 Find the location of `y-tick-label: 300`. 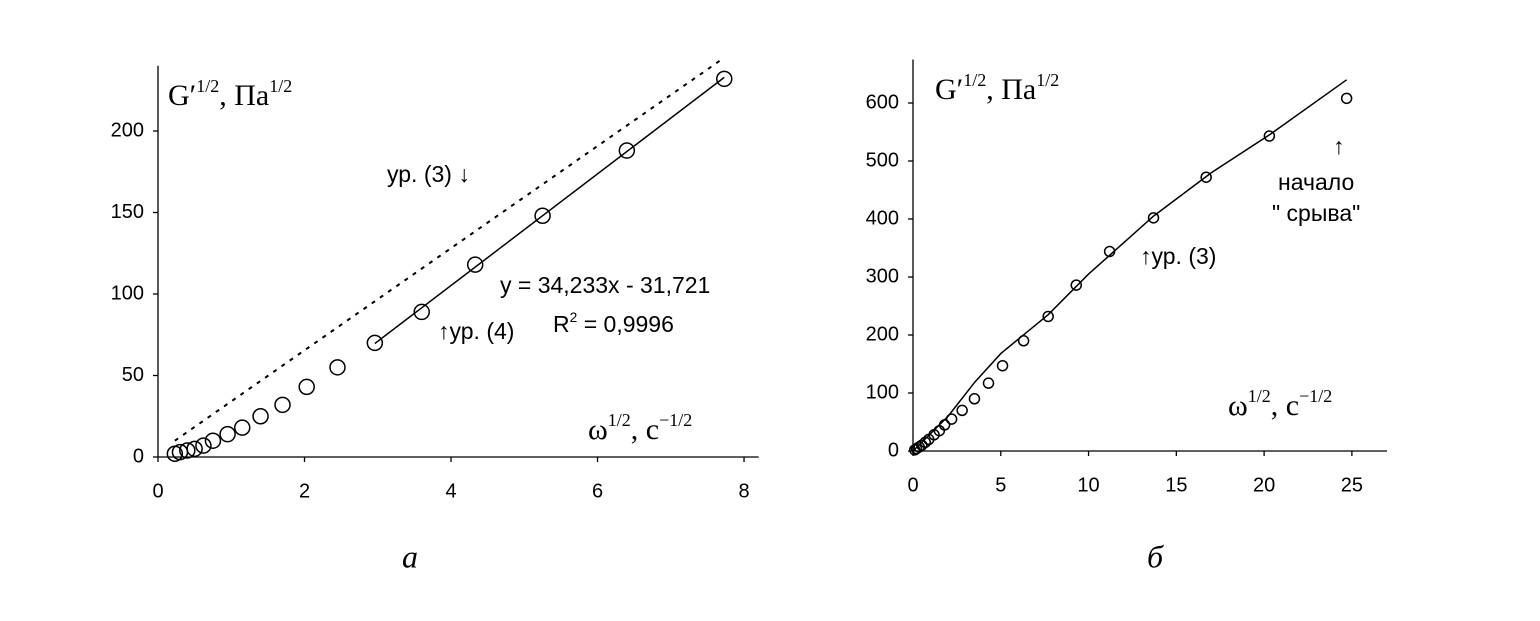

y-tick-label: 300 is located at coordinates (882, 276).